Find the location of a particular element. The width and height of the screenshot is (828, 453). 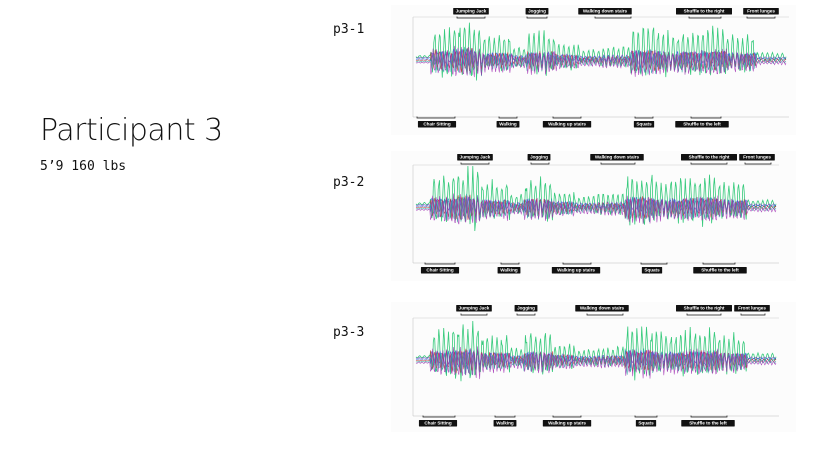

activity-label-text: Walking up stairs is located at coordinates (567, 423).